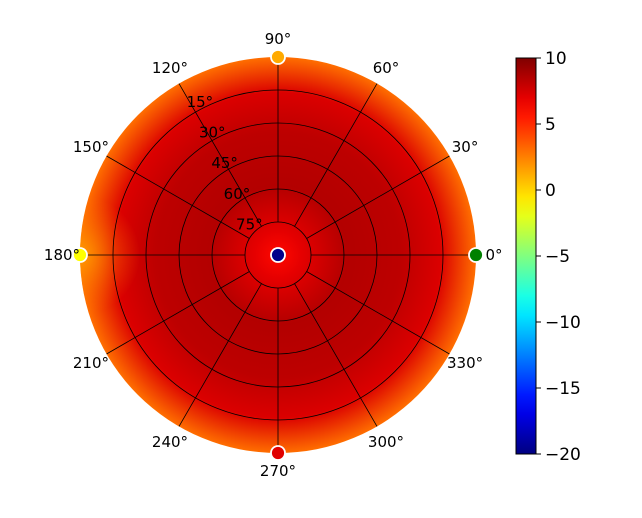  Describe the element at coordinates (557, 257) in the screenshot. I see `colorbar-tick-label: −5` at that location.